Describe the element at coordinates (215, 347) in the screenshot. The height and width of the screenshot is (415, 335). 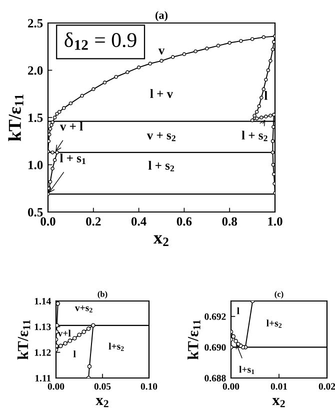
I see `y-tick-label: 0.690` at that location.